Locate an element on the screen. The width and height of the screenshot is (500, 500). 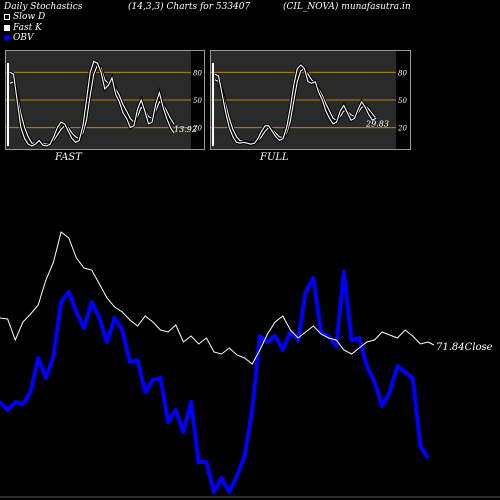
fast-panel-title: FAST is located at coordinates (68, 157).